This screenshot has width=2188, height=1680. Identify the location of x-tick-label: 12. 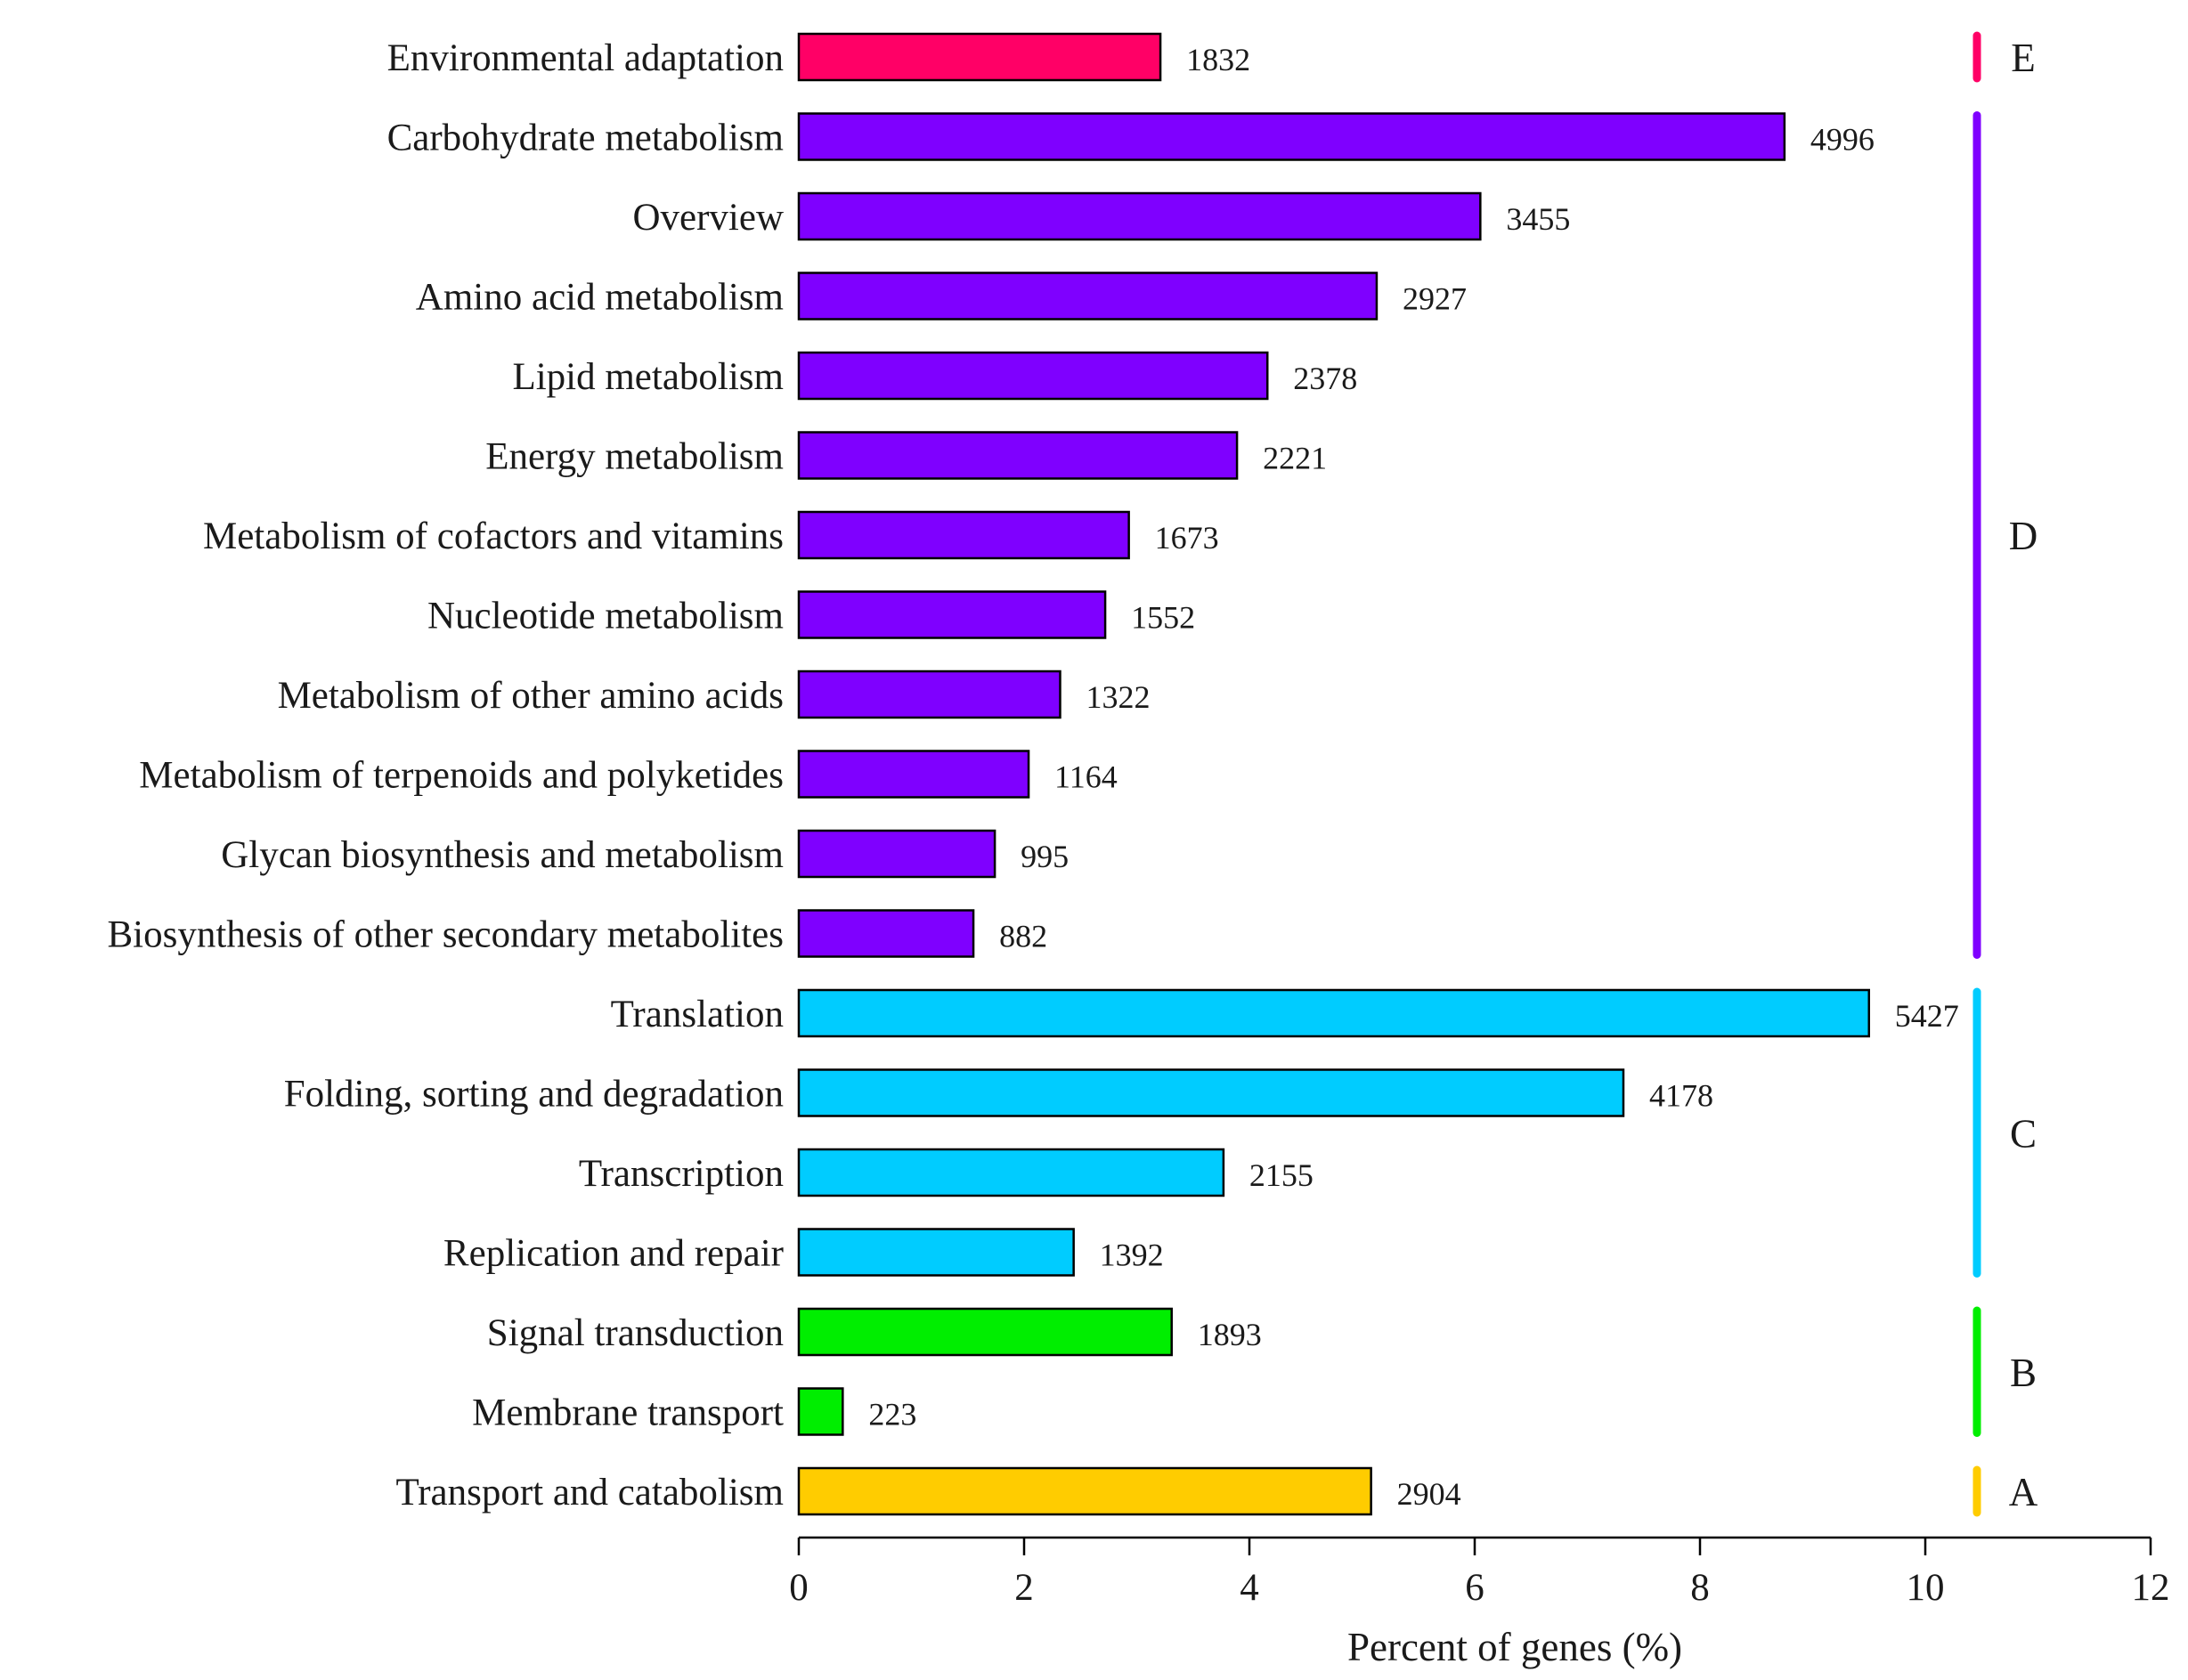
(2151, 1588).